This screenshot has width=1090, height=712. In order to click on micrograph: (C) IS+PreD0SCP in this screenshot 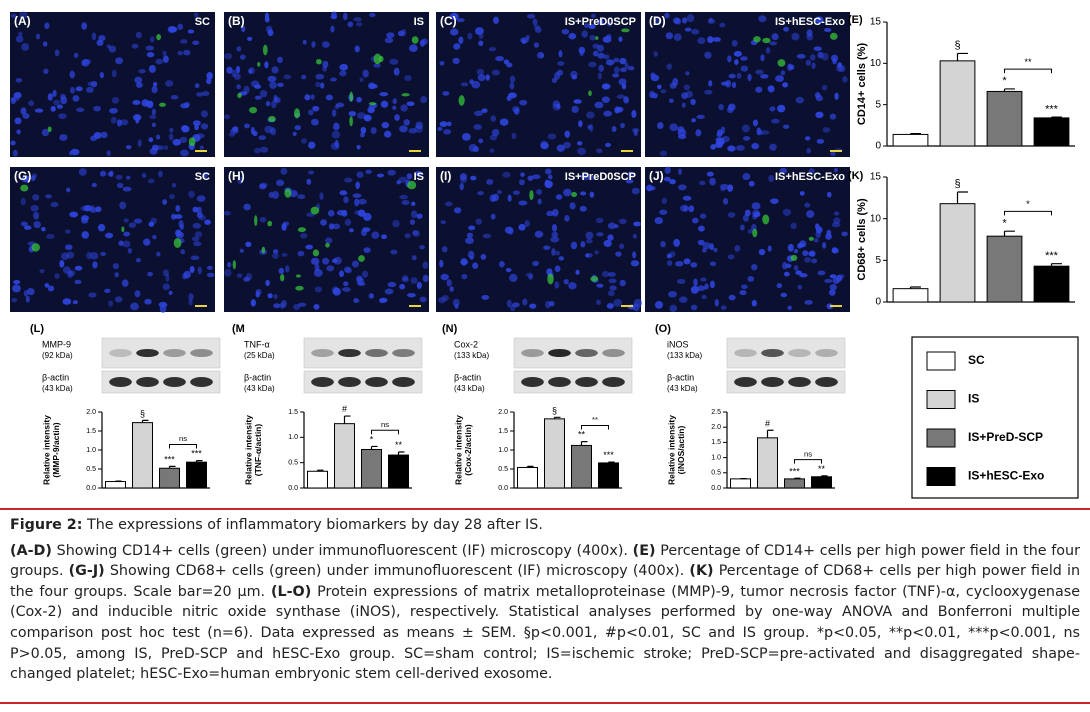, I will do `click(538, 84)`.